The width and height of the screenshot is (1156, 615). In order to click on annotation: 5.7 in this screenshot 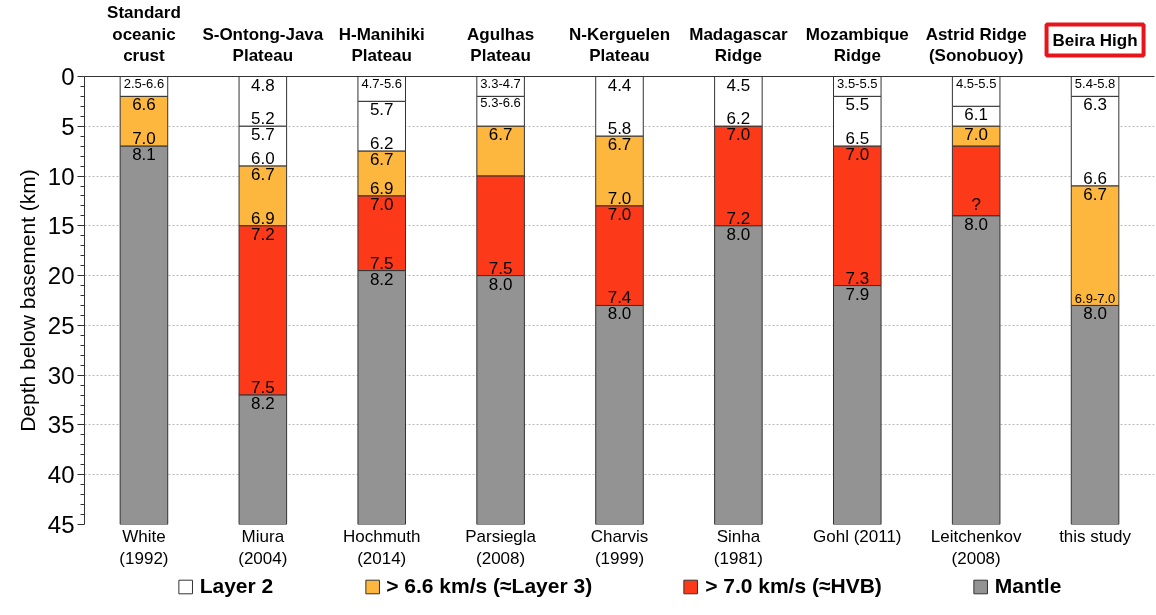, I will do `click(381, 110)`.